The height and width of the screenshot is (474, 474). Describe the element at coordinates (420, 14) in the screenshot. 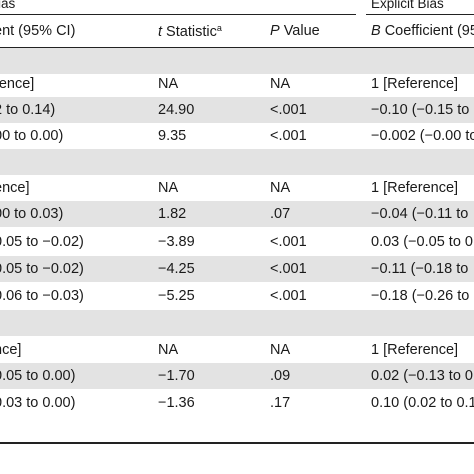

I see `group-rule-explicit` at that location.